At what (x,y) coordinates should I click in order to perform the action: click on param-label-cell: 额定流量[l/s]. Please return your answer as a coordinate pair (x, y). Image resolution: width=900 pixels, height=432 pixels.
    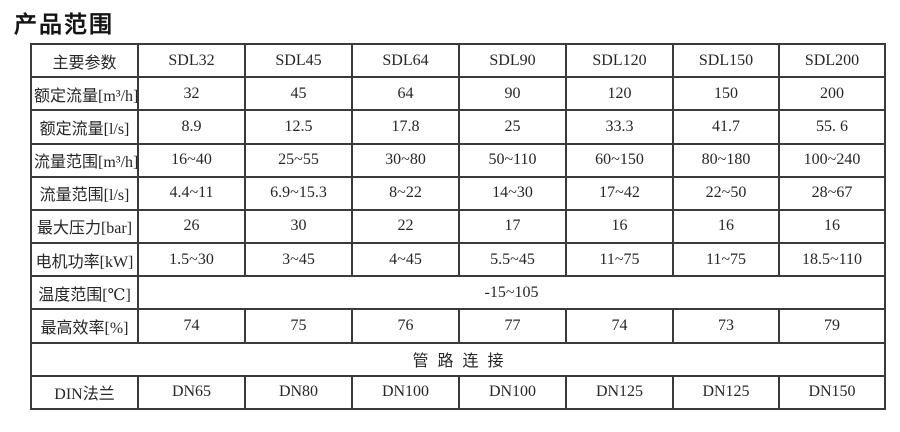
    Looking at the image, I should click on (84, 127).